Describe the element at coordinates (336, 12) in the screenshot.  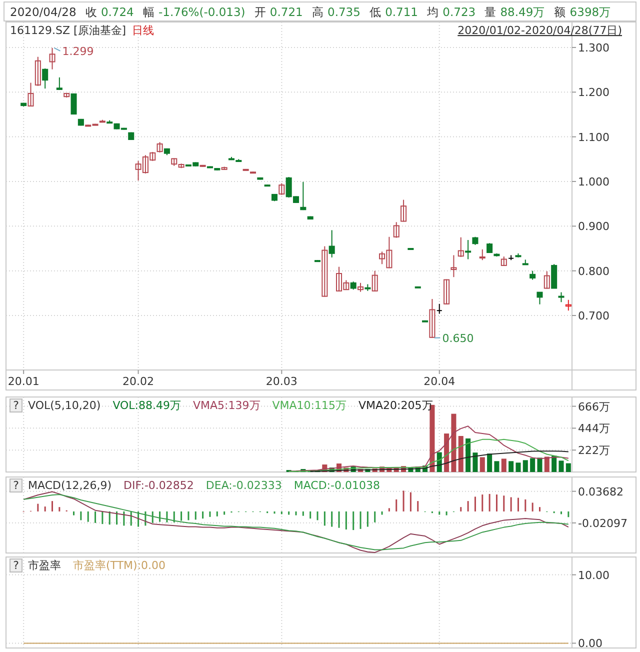
I see `text: 高 0.735` at that location.